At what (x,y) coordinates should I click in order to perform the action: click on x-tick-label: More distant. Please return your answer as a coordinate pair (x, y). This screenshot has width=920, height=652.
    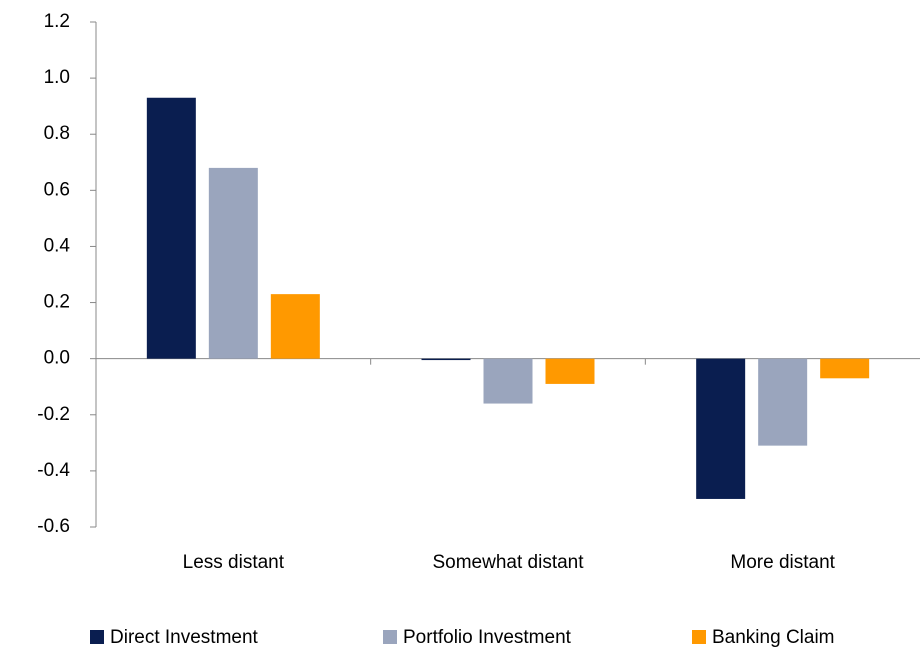
    Looking at the image, I should click on (782, 562).